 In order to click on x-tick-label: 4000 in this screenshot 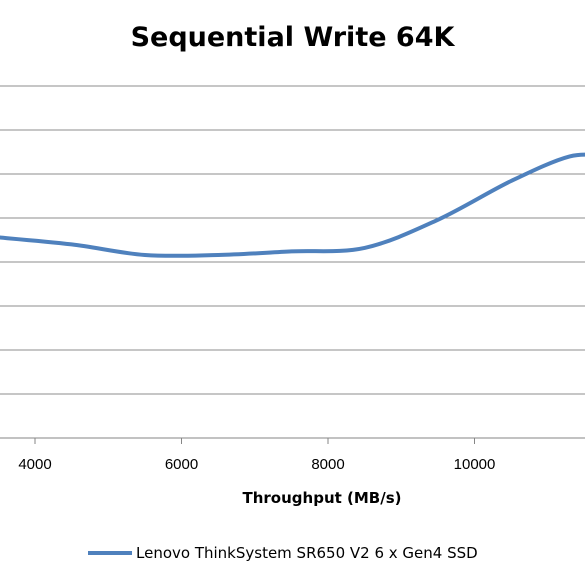, I will do `click(34, 464)`.